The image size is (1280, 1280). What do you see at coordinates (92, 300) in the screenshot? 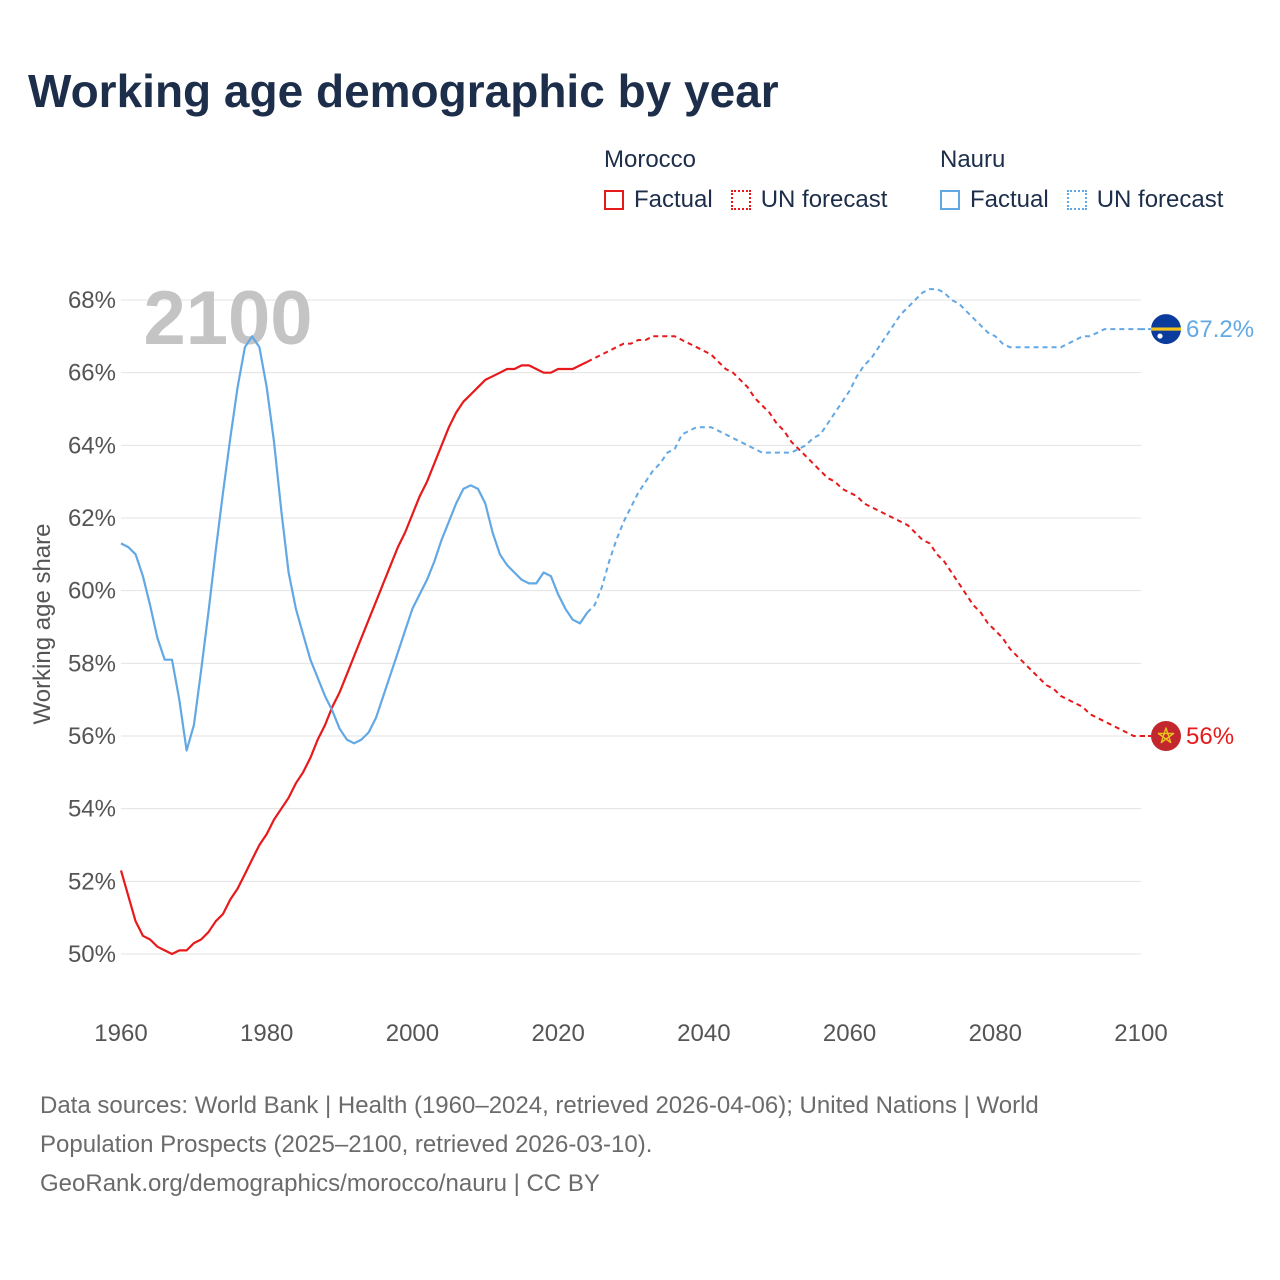
I see `y-tick-label: 68%` at bounding box center [92, 300].